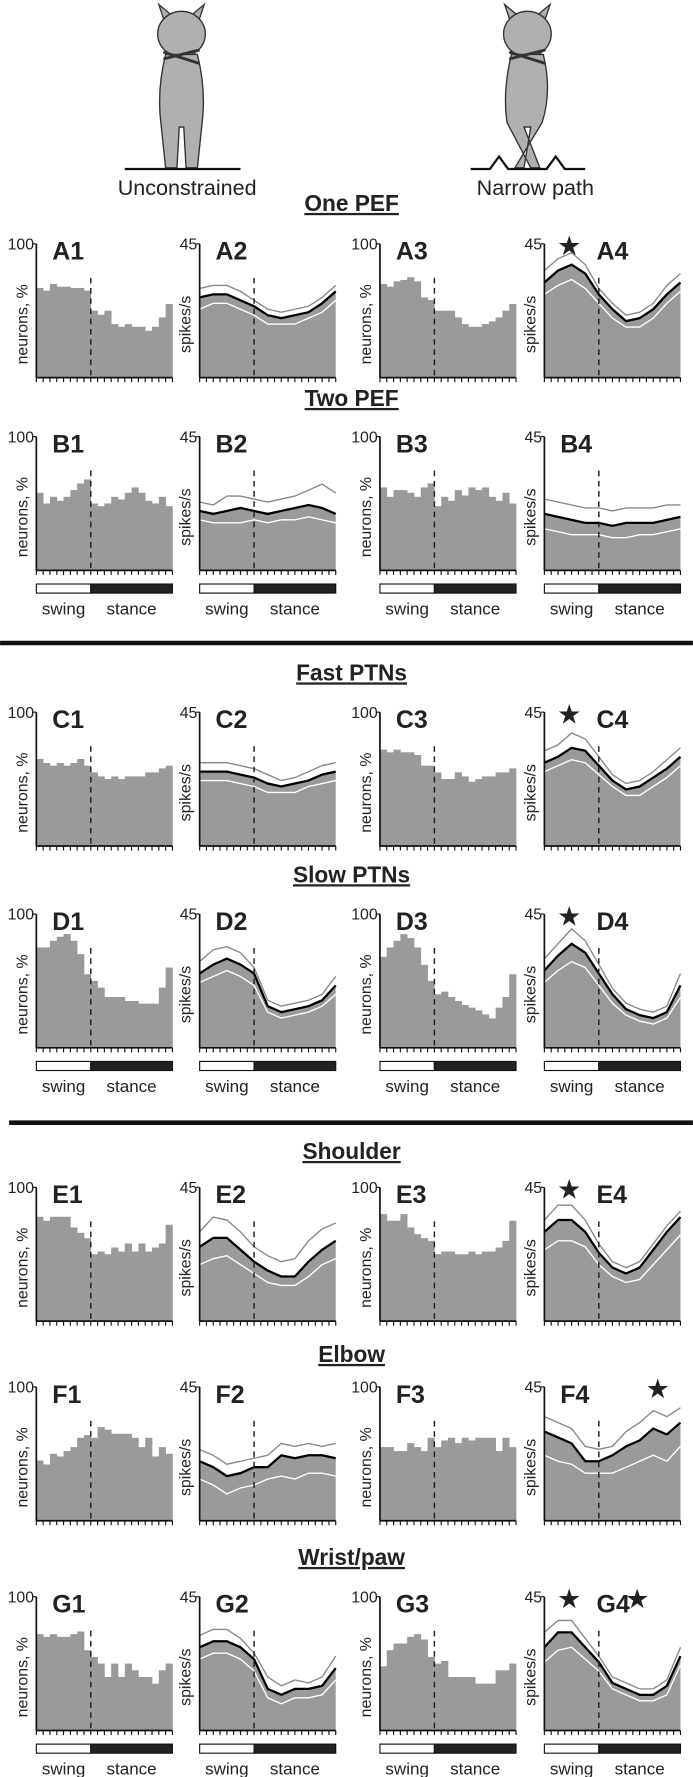  What do you see at coordinates (412, 444) in the screenshot?
I see `panel-label: B3` at bounding box center [412, 444].